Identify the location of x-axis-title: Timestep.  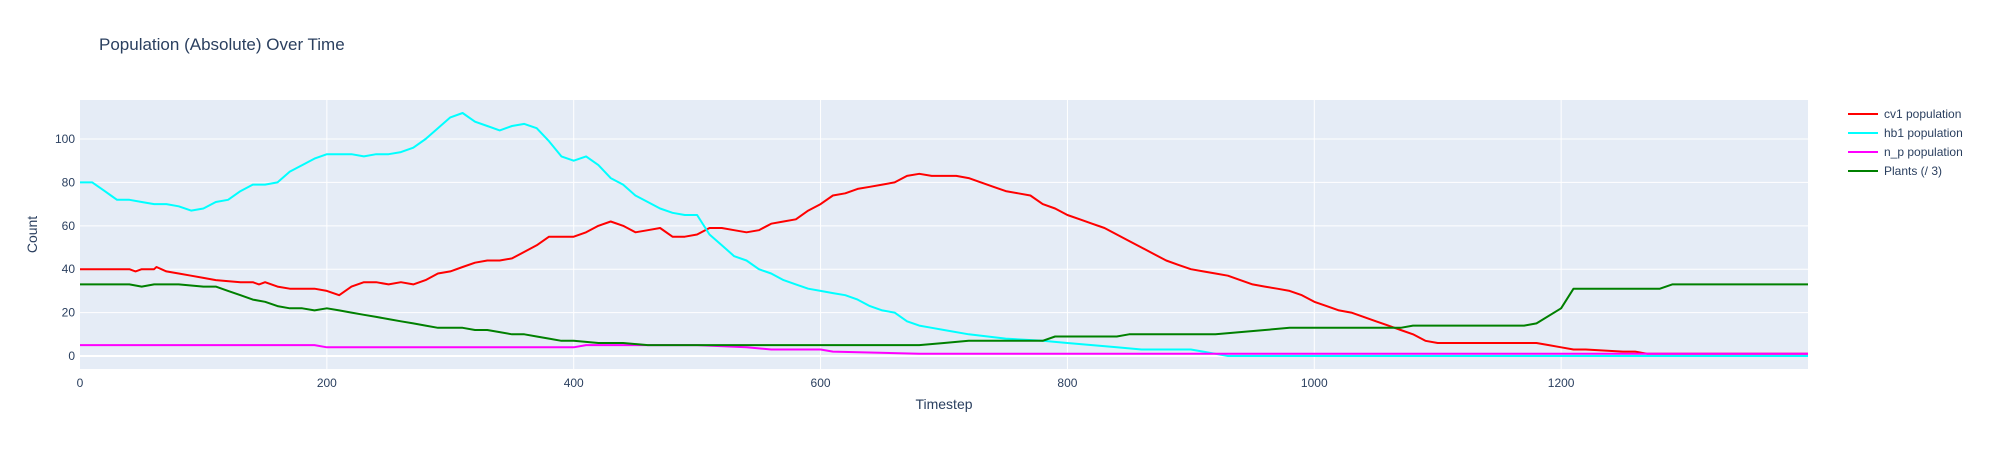
(943, 404).